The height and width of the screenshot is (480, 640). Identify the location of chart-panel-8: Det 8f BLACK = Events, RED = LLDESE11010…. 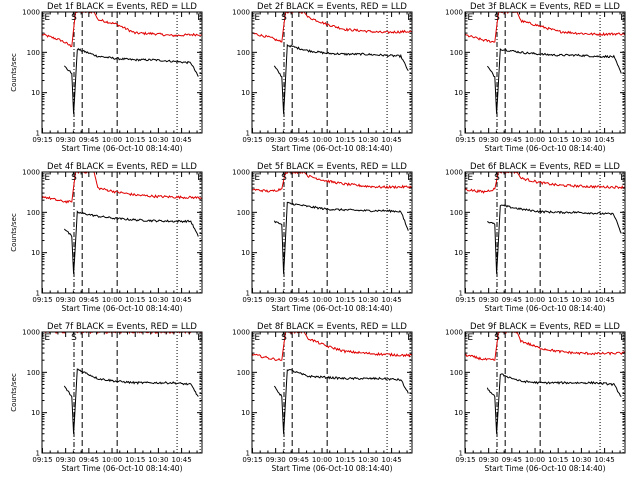
(322, 397).